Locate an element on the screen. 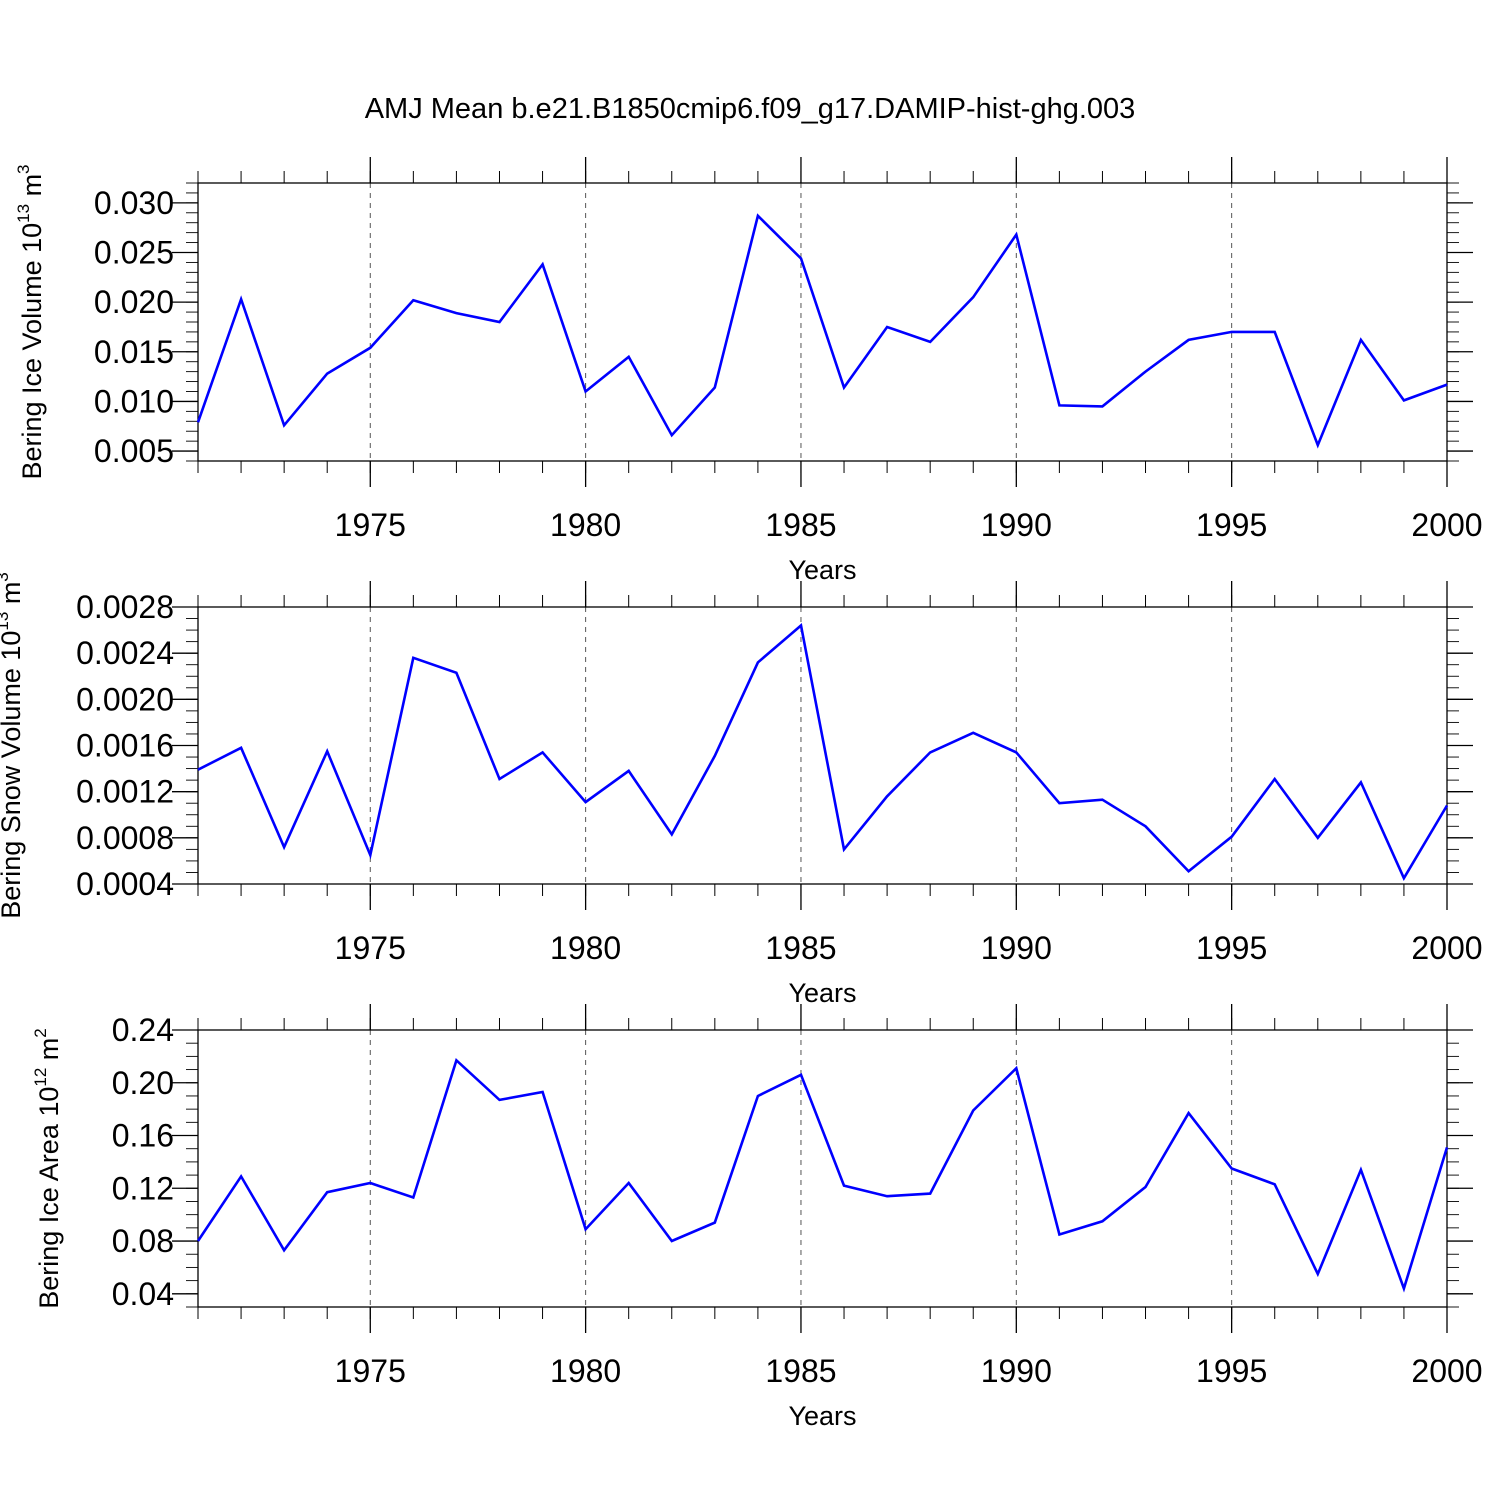 This screenshot has width=1500, height=1500. y-tick-label: 0.0016 is located at coordinates (125, 746).